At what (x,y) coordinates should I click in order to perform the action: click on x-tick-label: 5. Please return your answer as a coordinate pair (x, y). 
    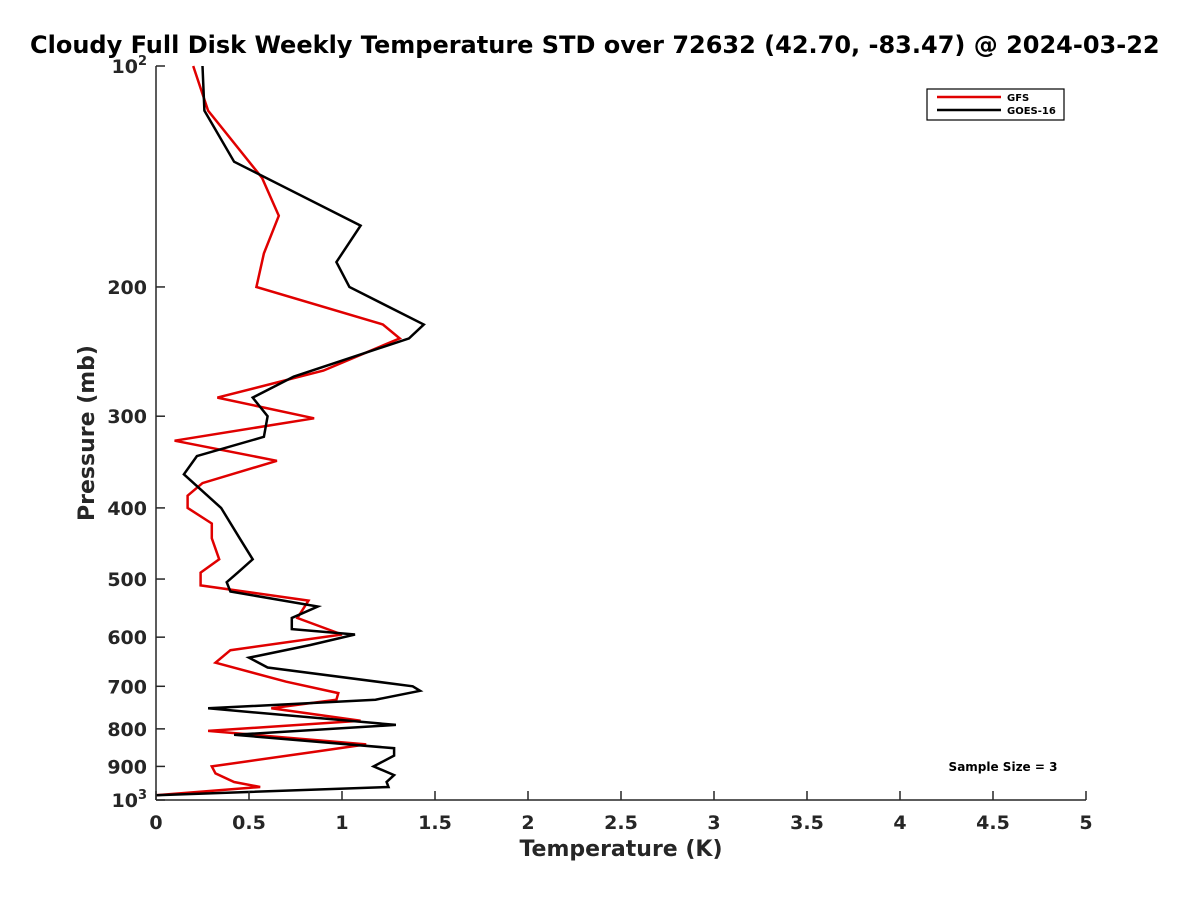
    Looking at the image, I should click on (1085, 823).